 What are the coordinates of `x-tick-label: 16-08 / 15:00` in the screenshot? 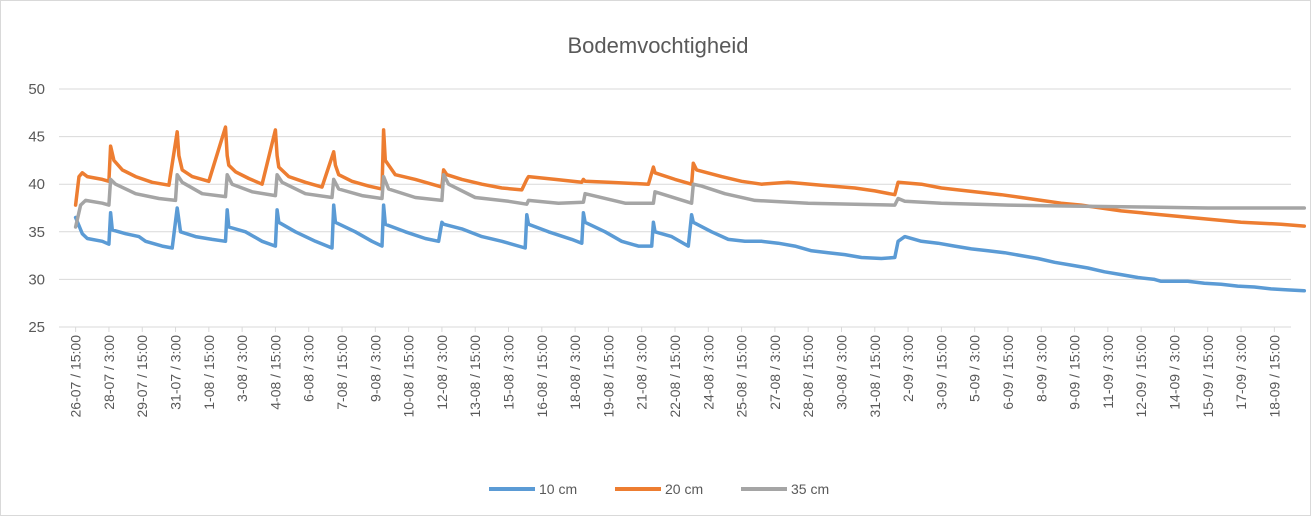 It's located at (542, 376).